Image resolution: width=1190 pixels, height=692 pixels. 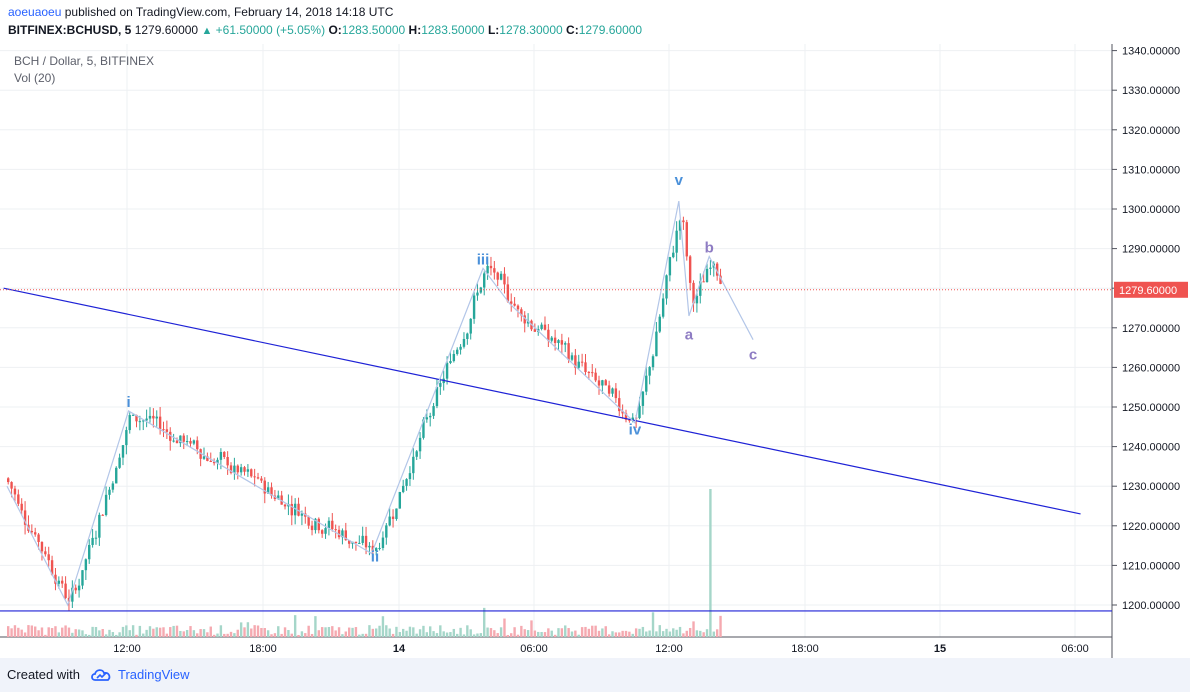 What do you see at coordinates (595, 675) in the screenshot?
I see `footer: Created with TradingView` at bounding box center [595, 675].